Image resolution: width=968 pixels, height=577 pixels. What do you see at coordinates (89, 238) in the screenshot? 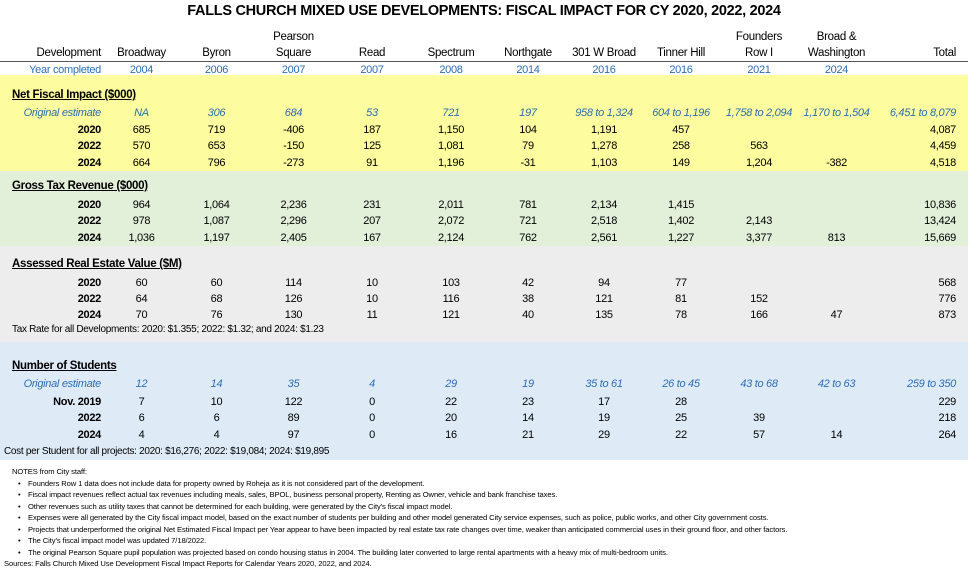
I see `row-label: 2024` at bounding box center [89, 238].